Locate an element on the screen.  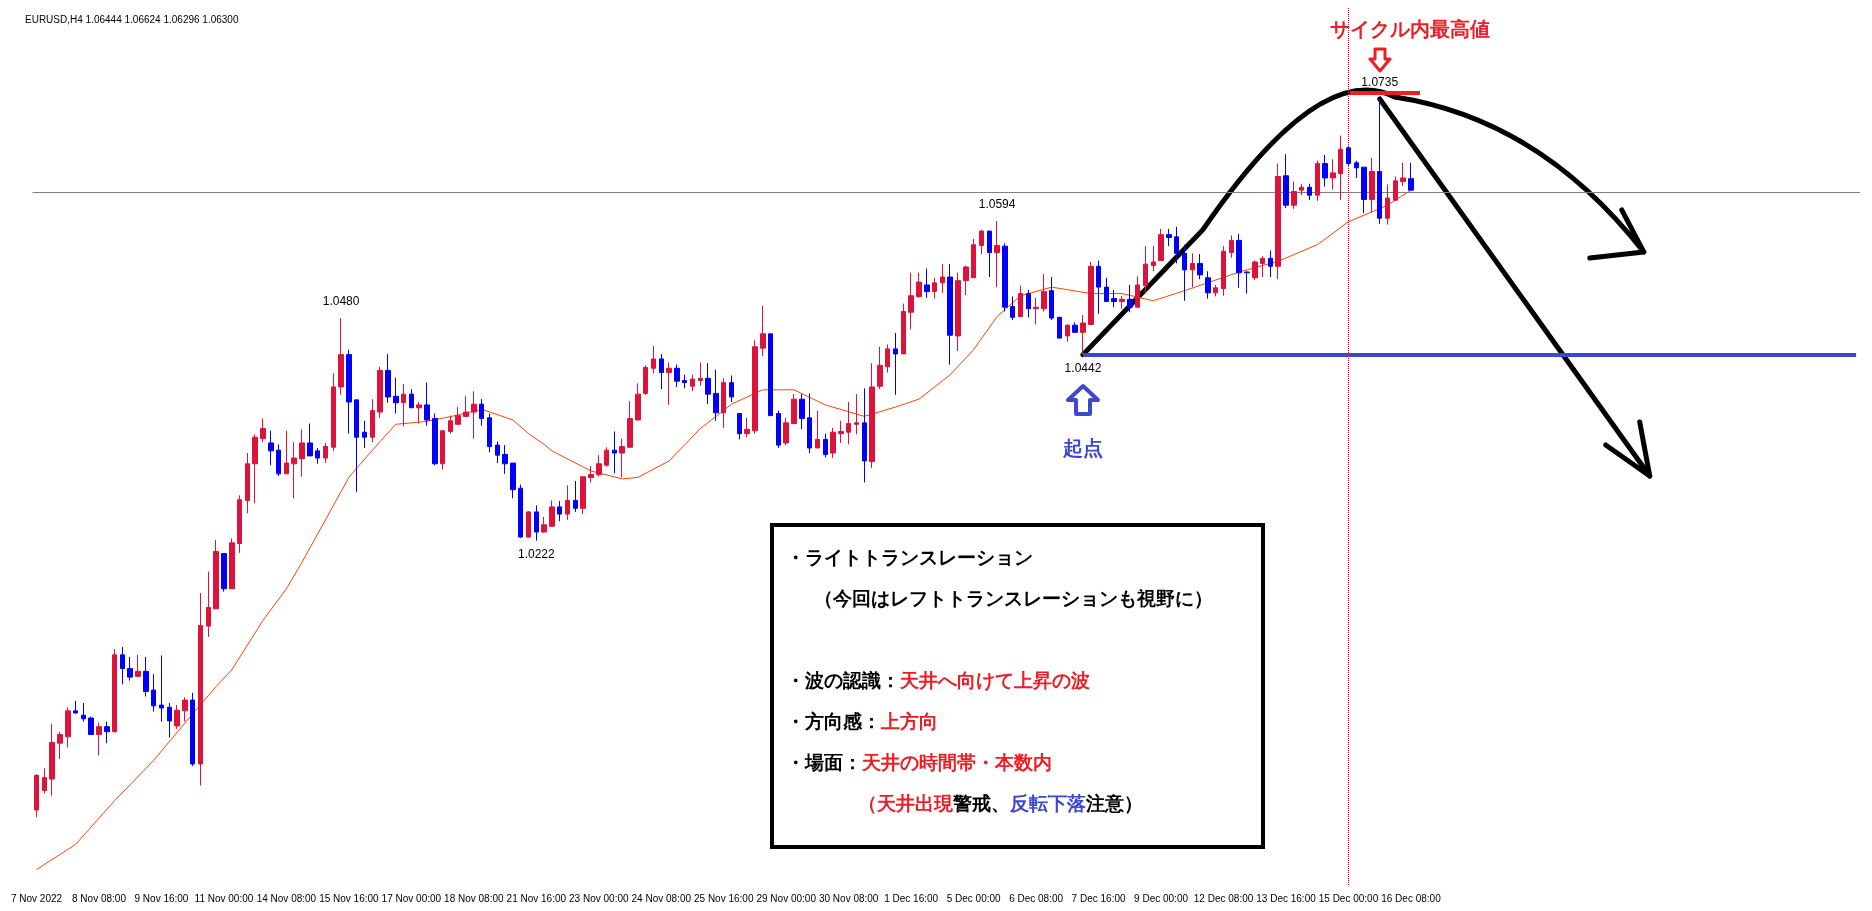
x-tick-label: 13 Dec 16:00 is located at coordinates (1286, 898).